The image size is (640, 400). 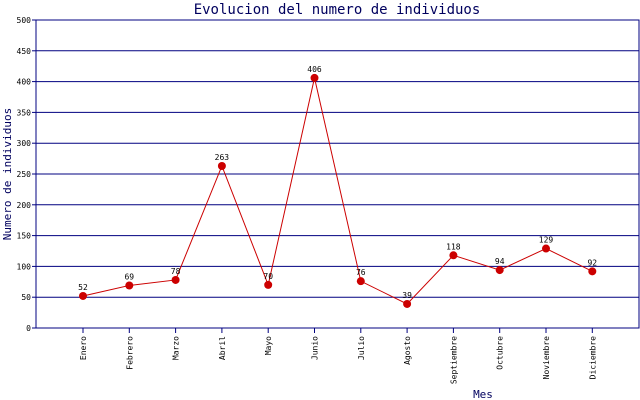 I want to click on data-label: 129, so click(x=546, y=240).